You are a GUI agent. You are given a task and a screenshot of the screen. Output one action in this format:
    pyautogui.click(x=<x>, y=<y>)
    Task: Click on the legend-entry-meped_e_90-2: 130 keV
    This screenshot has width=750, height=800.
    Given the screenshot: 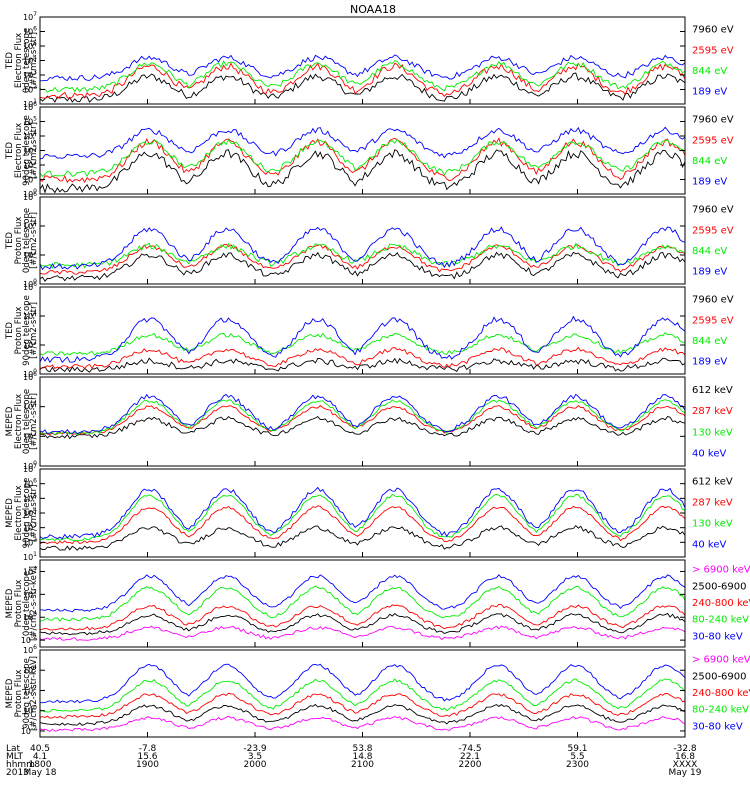 What is the action you would take?
    pyautogui.click(x=712, y=524)
    